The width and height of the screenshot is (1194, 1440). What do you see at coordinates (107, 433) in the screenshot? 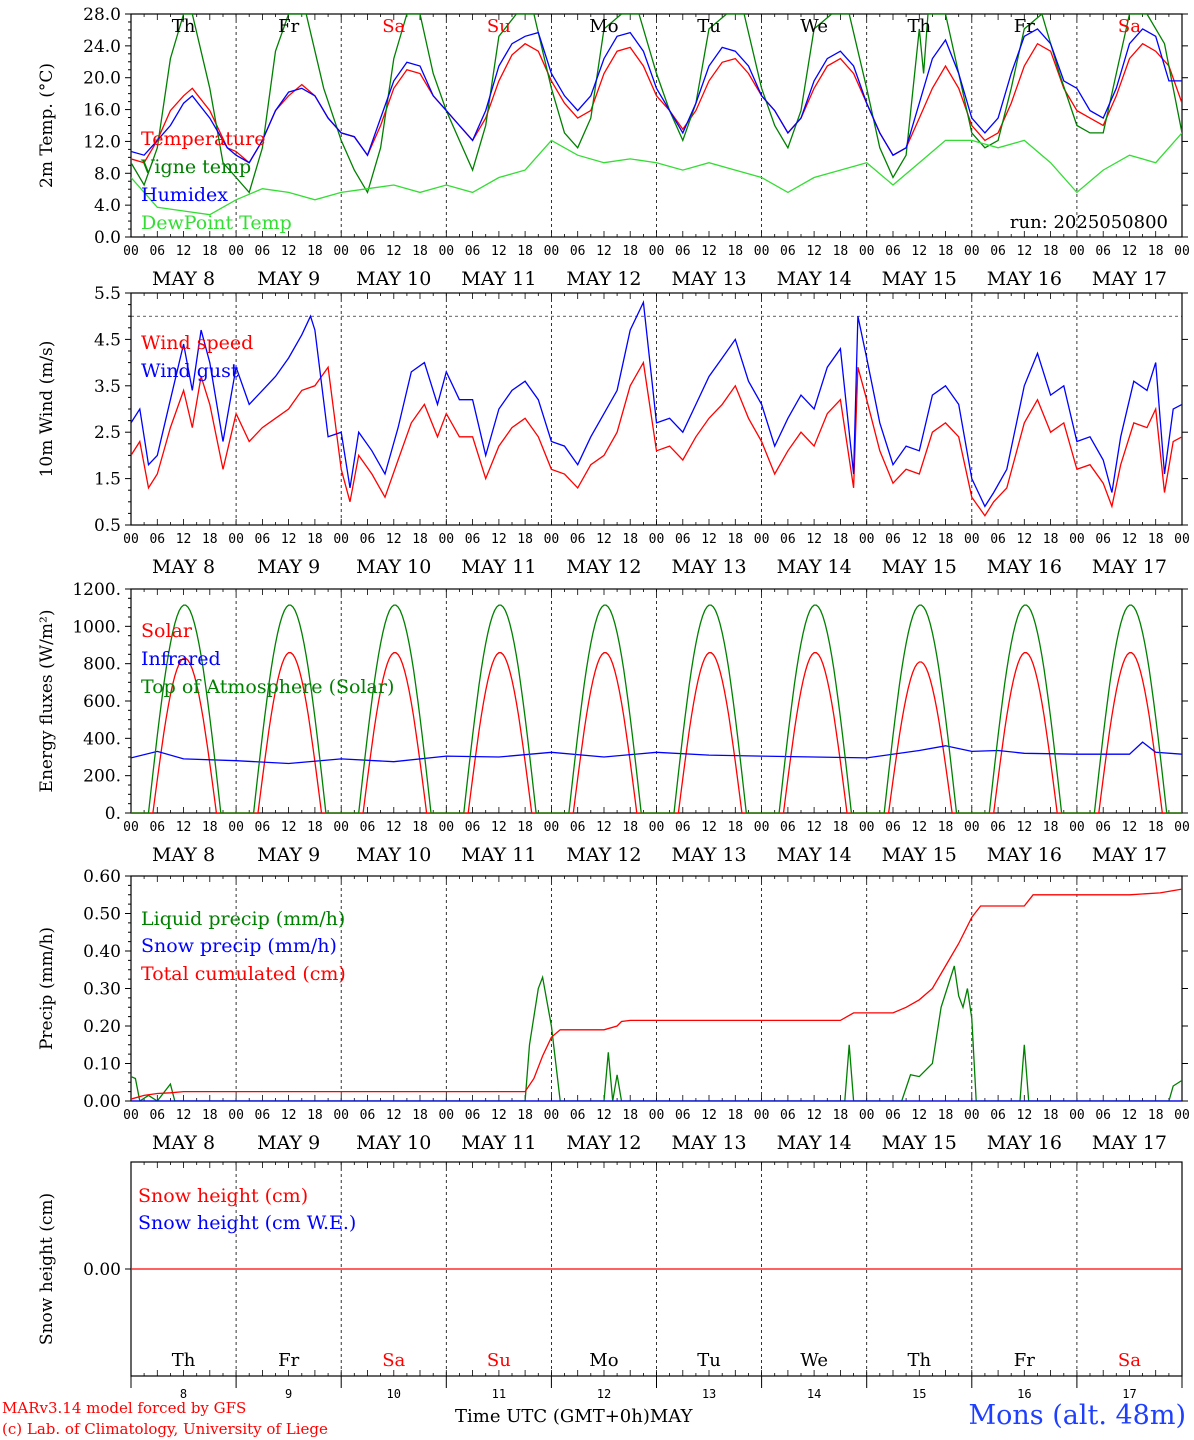
I see `y-tick-label: 2.5` at bounding box center [107, 433].